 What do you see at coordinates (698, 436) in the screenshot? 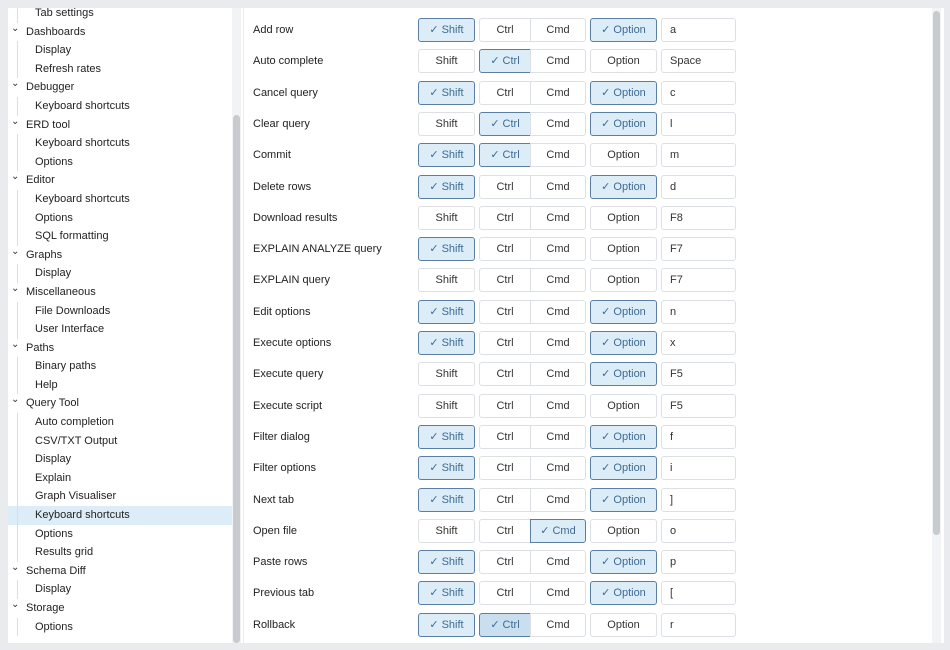
I see `key-input: f` at bounding box center [698, 436].